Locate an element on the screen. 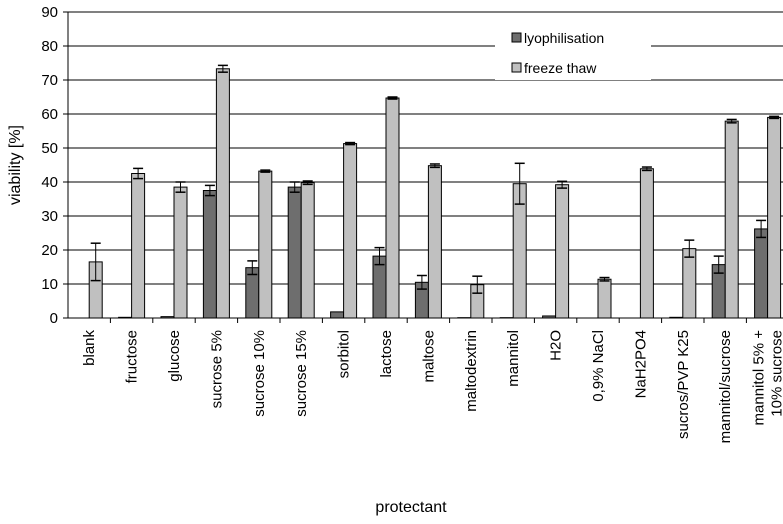 This screenshot has height=524, width=783. x-tick-label: 0,9% NaCl is located at coordinates (598, 366).